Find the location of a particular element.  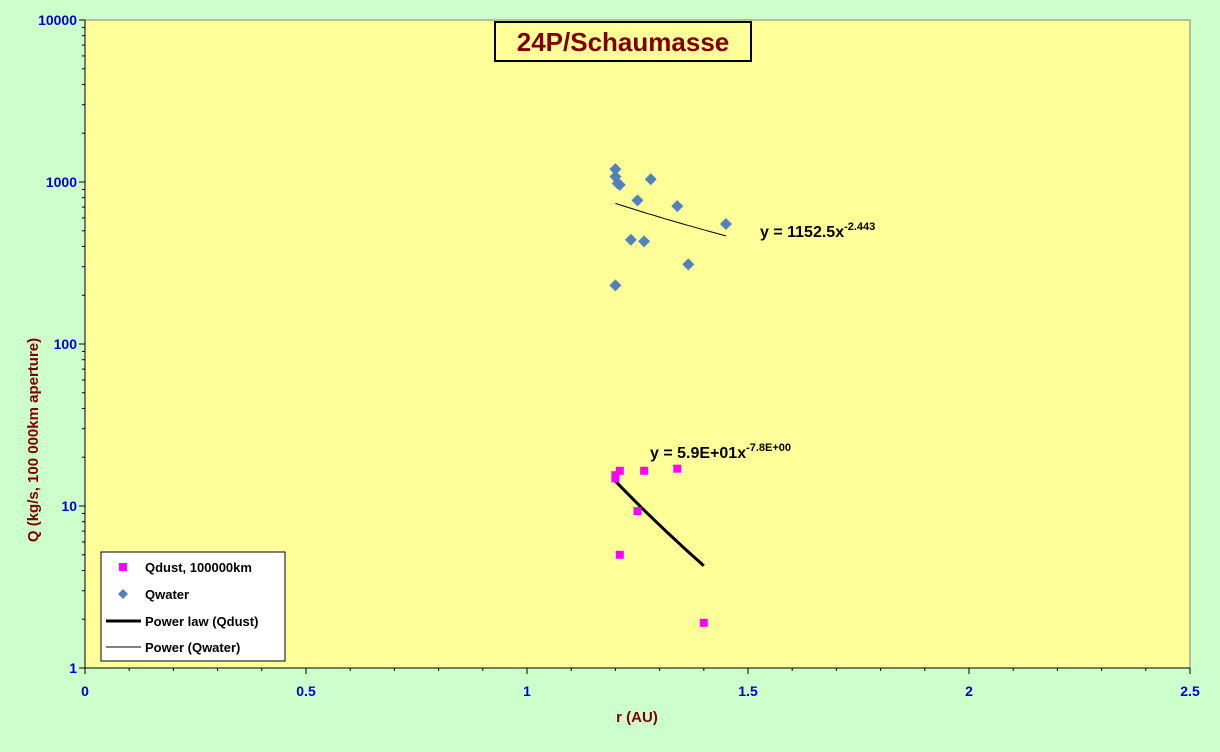

water-equation-exponent: -2.443 is located at coordinates (859, 227).